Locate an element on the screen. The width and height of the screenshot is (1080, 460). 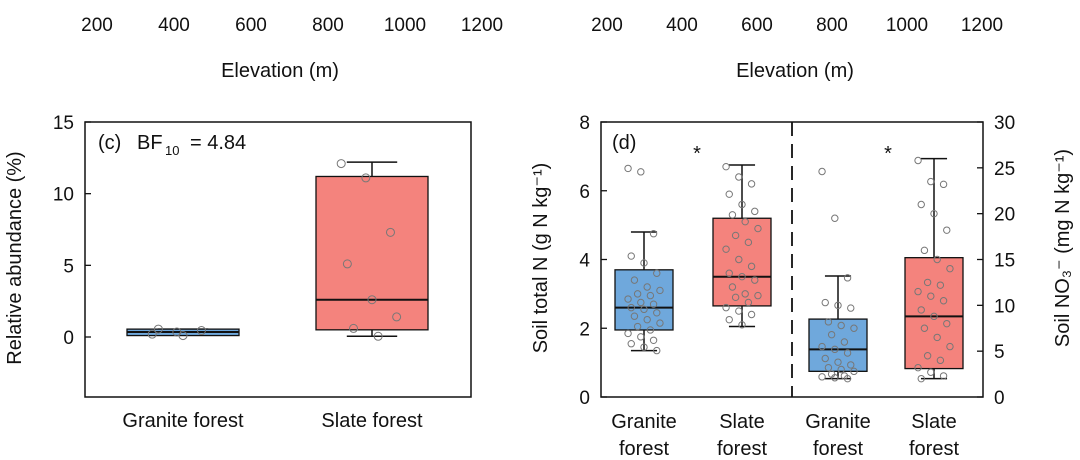
y-tick-label: 0 is located at coordinates (68, 338).